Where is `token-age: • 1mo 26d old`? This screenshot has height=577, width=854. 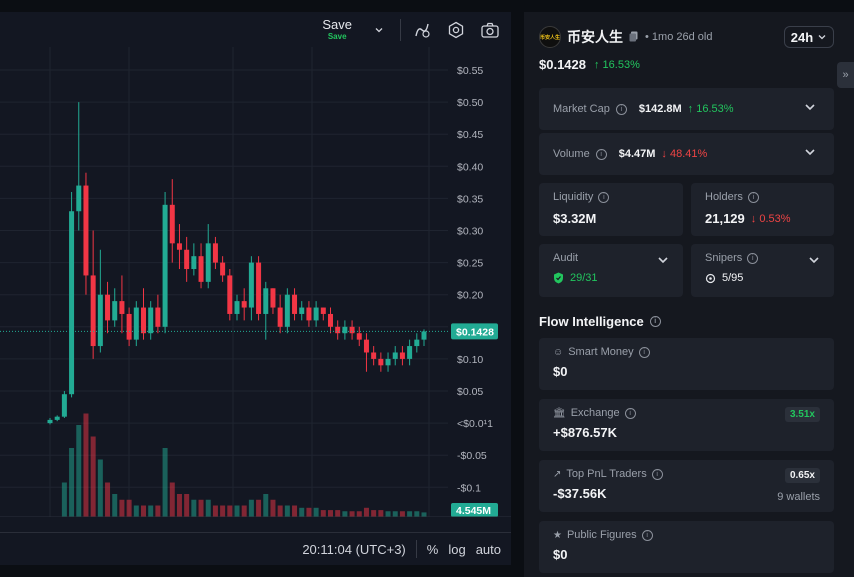 token-age: • 1mo 26d old is located at coordinates (679, 37).